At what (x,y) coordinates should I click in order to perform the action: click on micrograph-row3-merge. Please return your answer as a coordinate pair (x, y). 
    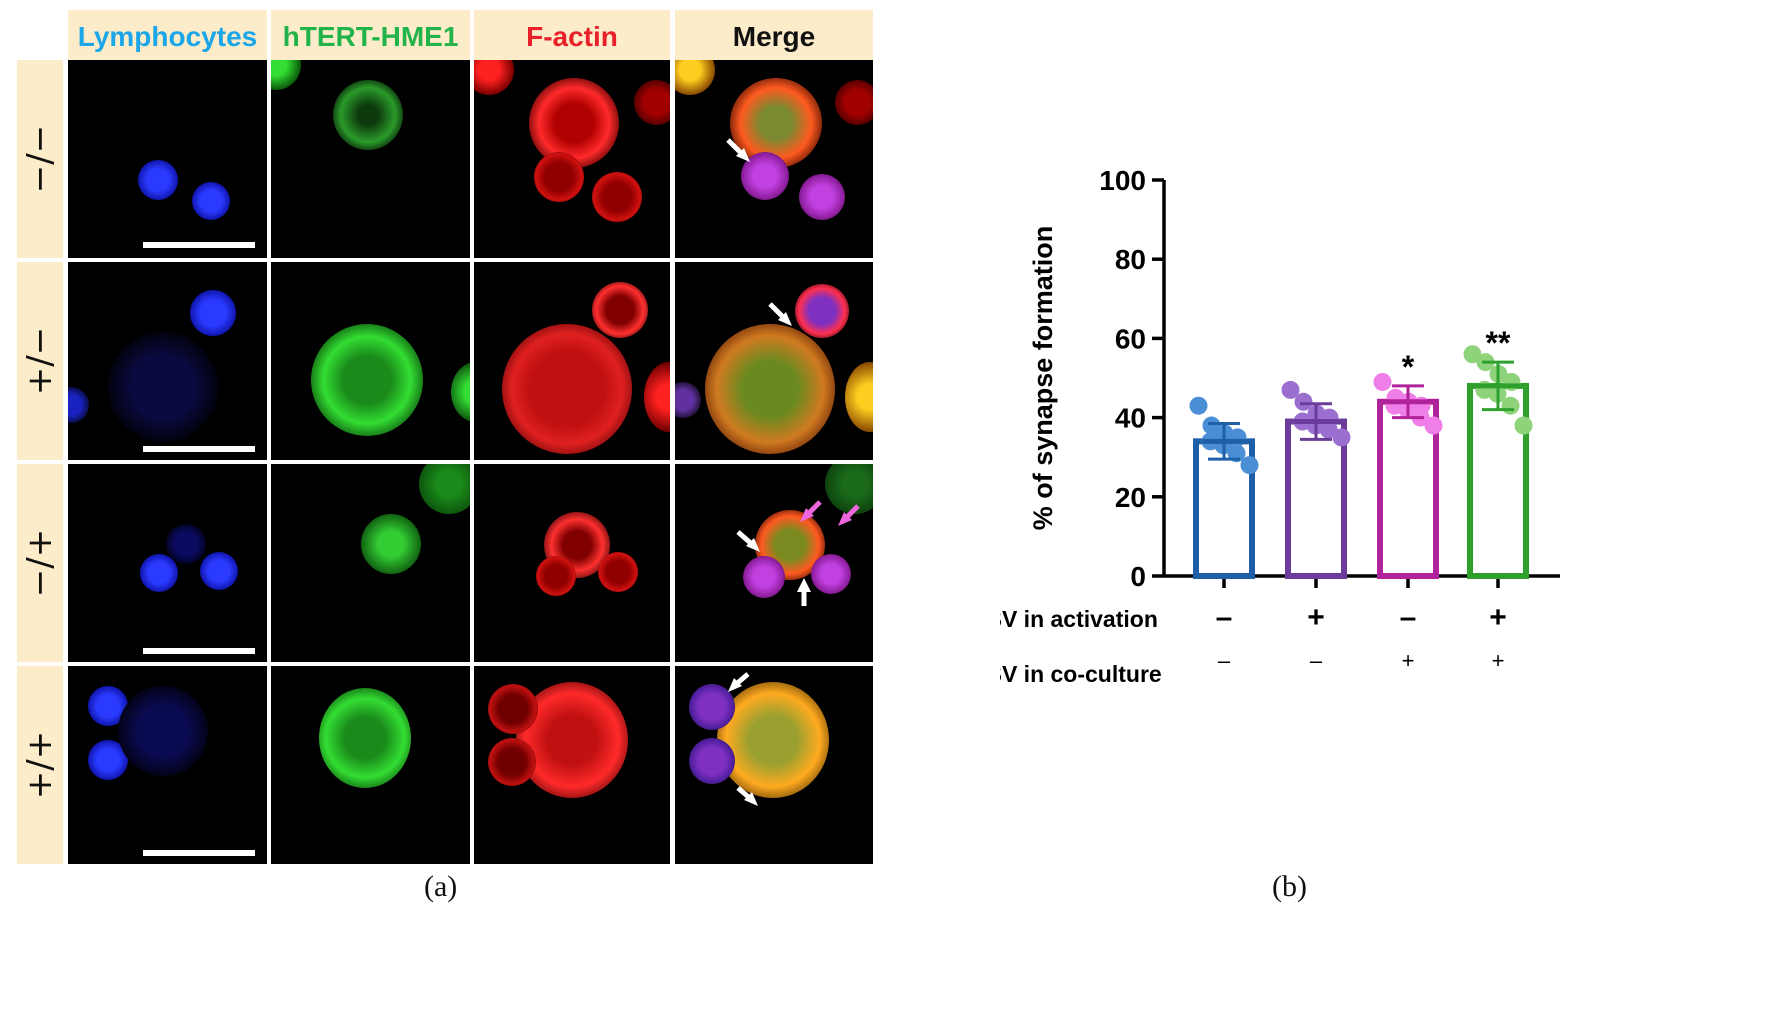
    Looking at the image, I should click on (774, 563).